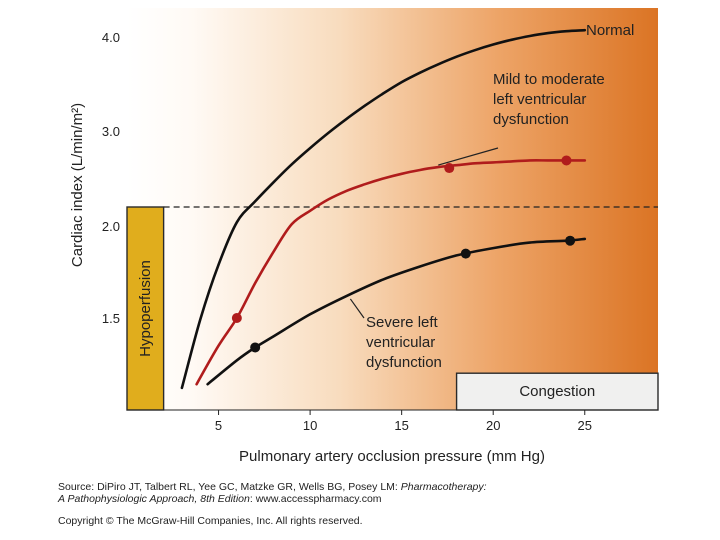  What do you see at coordinates (539, 99) in the screenshot?
I see `mild-label-line: left ventricular` at bounding box center [539, 99].